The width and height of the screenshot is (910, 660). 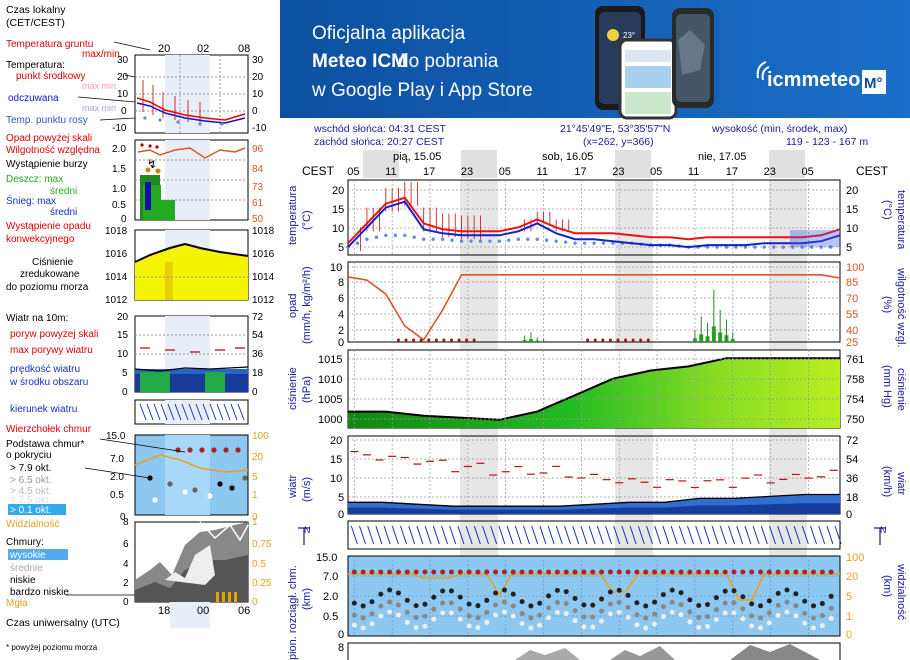 I want to click on temp-axis-right-unit: (°C), so click(x=887, y=210).